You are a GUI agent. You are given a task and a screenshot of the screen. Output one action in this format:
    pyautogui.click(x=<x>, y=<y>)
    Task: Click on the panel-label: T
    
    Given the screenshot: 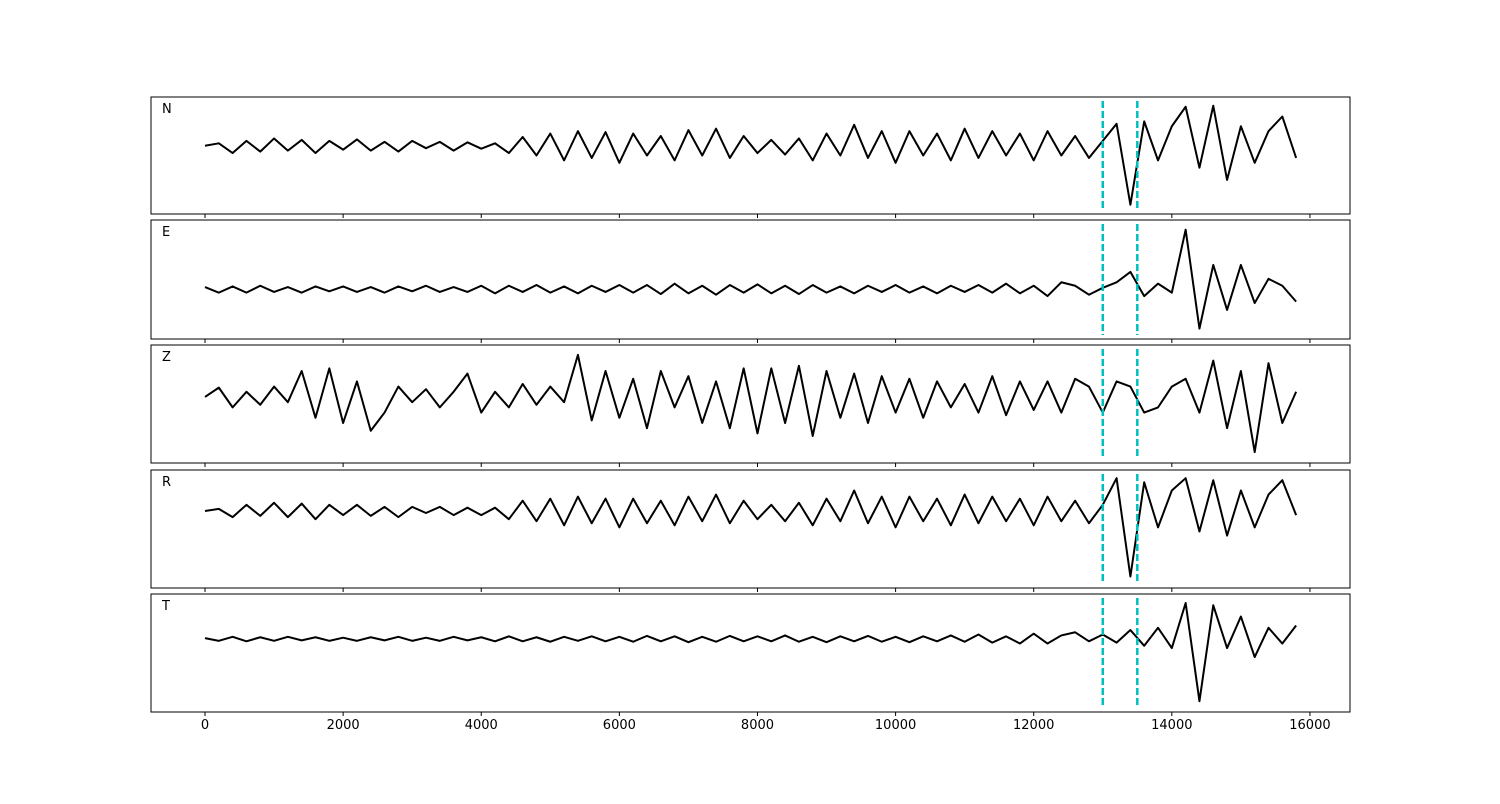 What is the action you would take?
    pyautogui.click(x=165, y=606)
    